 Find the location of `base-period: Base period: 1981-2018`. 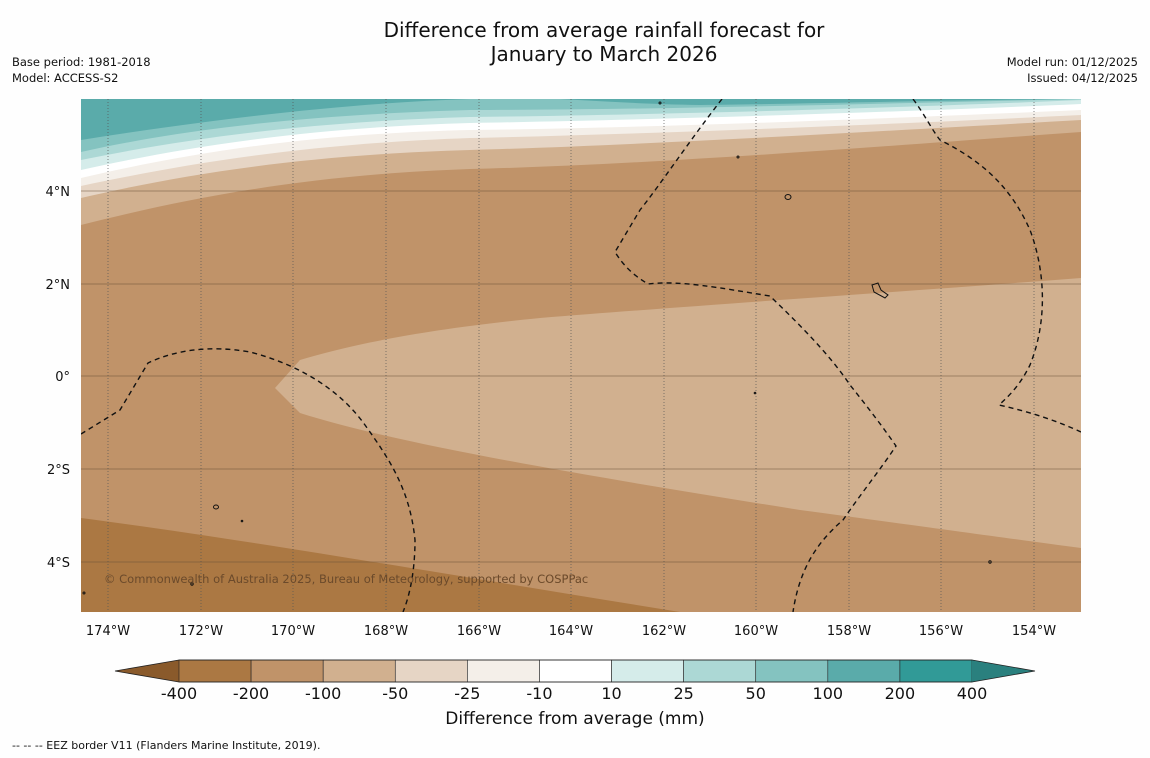

base-period: Base period: 1981-2018 is located at coordinates (81, 62).